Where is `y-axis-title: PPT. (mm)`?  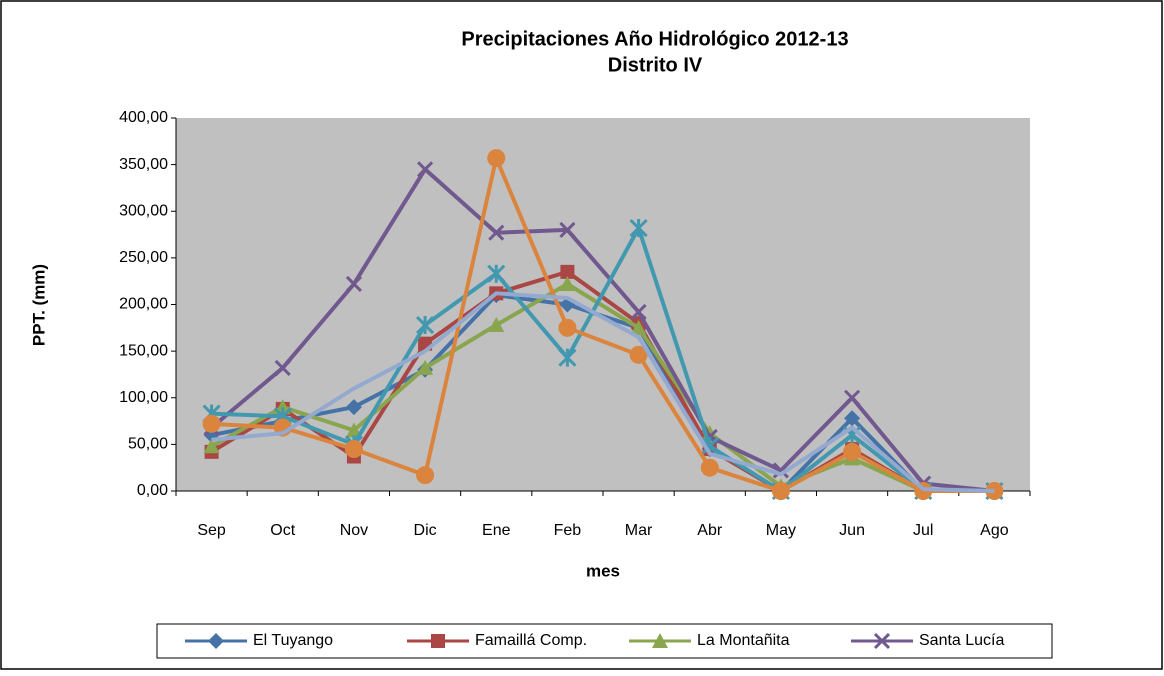
y-axis-title: PPT. (mm) is located at coordinates (38, 305).